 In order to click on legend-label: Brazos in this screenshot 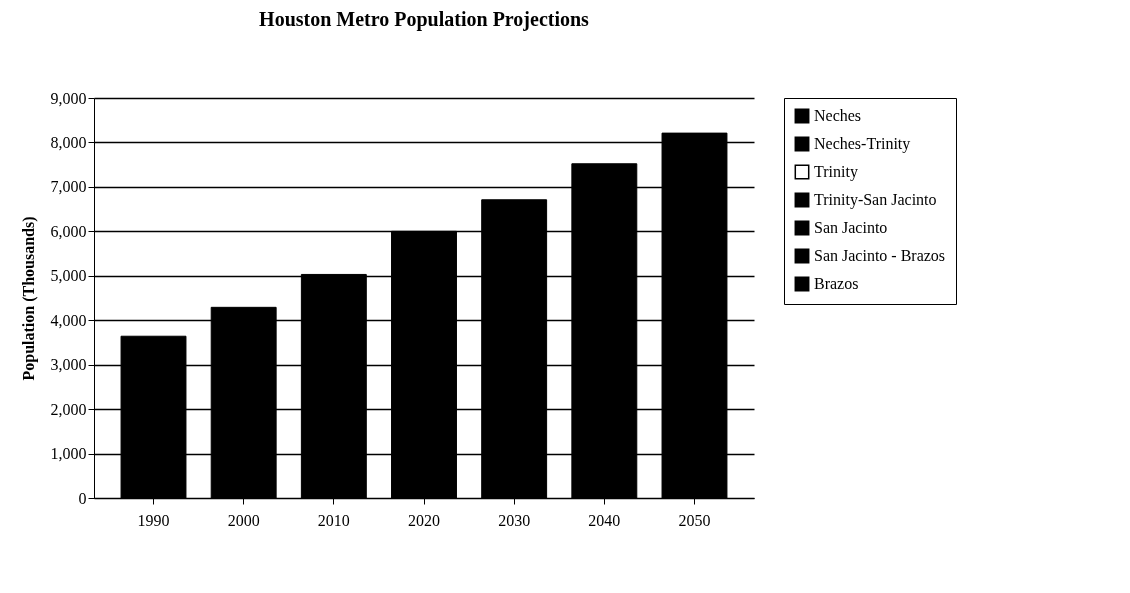, I will do `click(836, 283)`.